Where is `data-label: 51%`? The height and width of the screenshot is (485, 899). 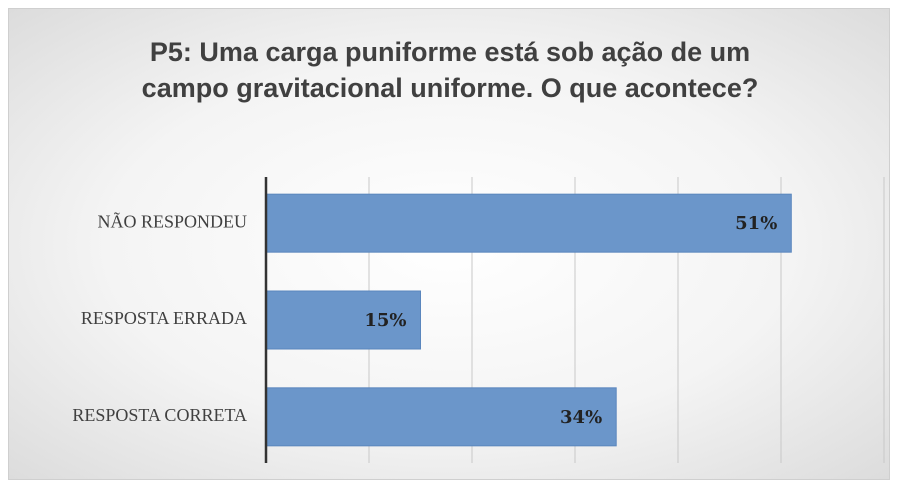 data-label: 51% is located at coordinates (756, 223).